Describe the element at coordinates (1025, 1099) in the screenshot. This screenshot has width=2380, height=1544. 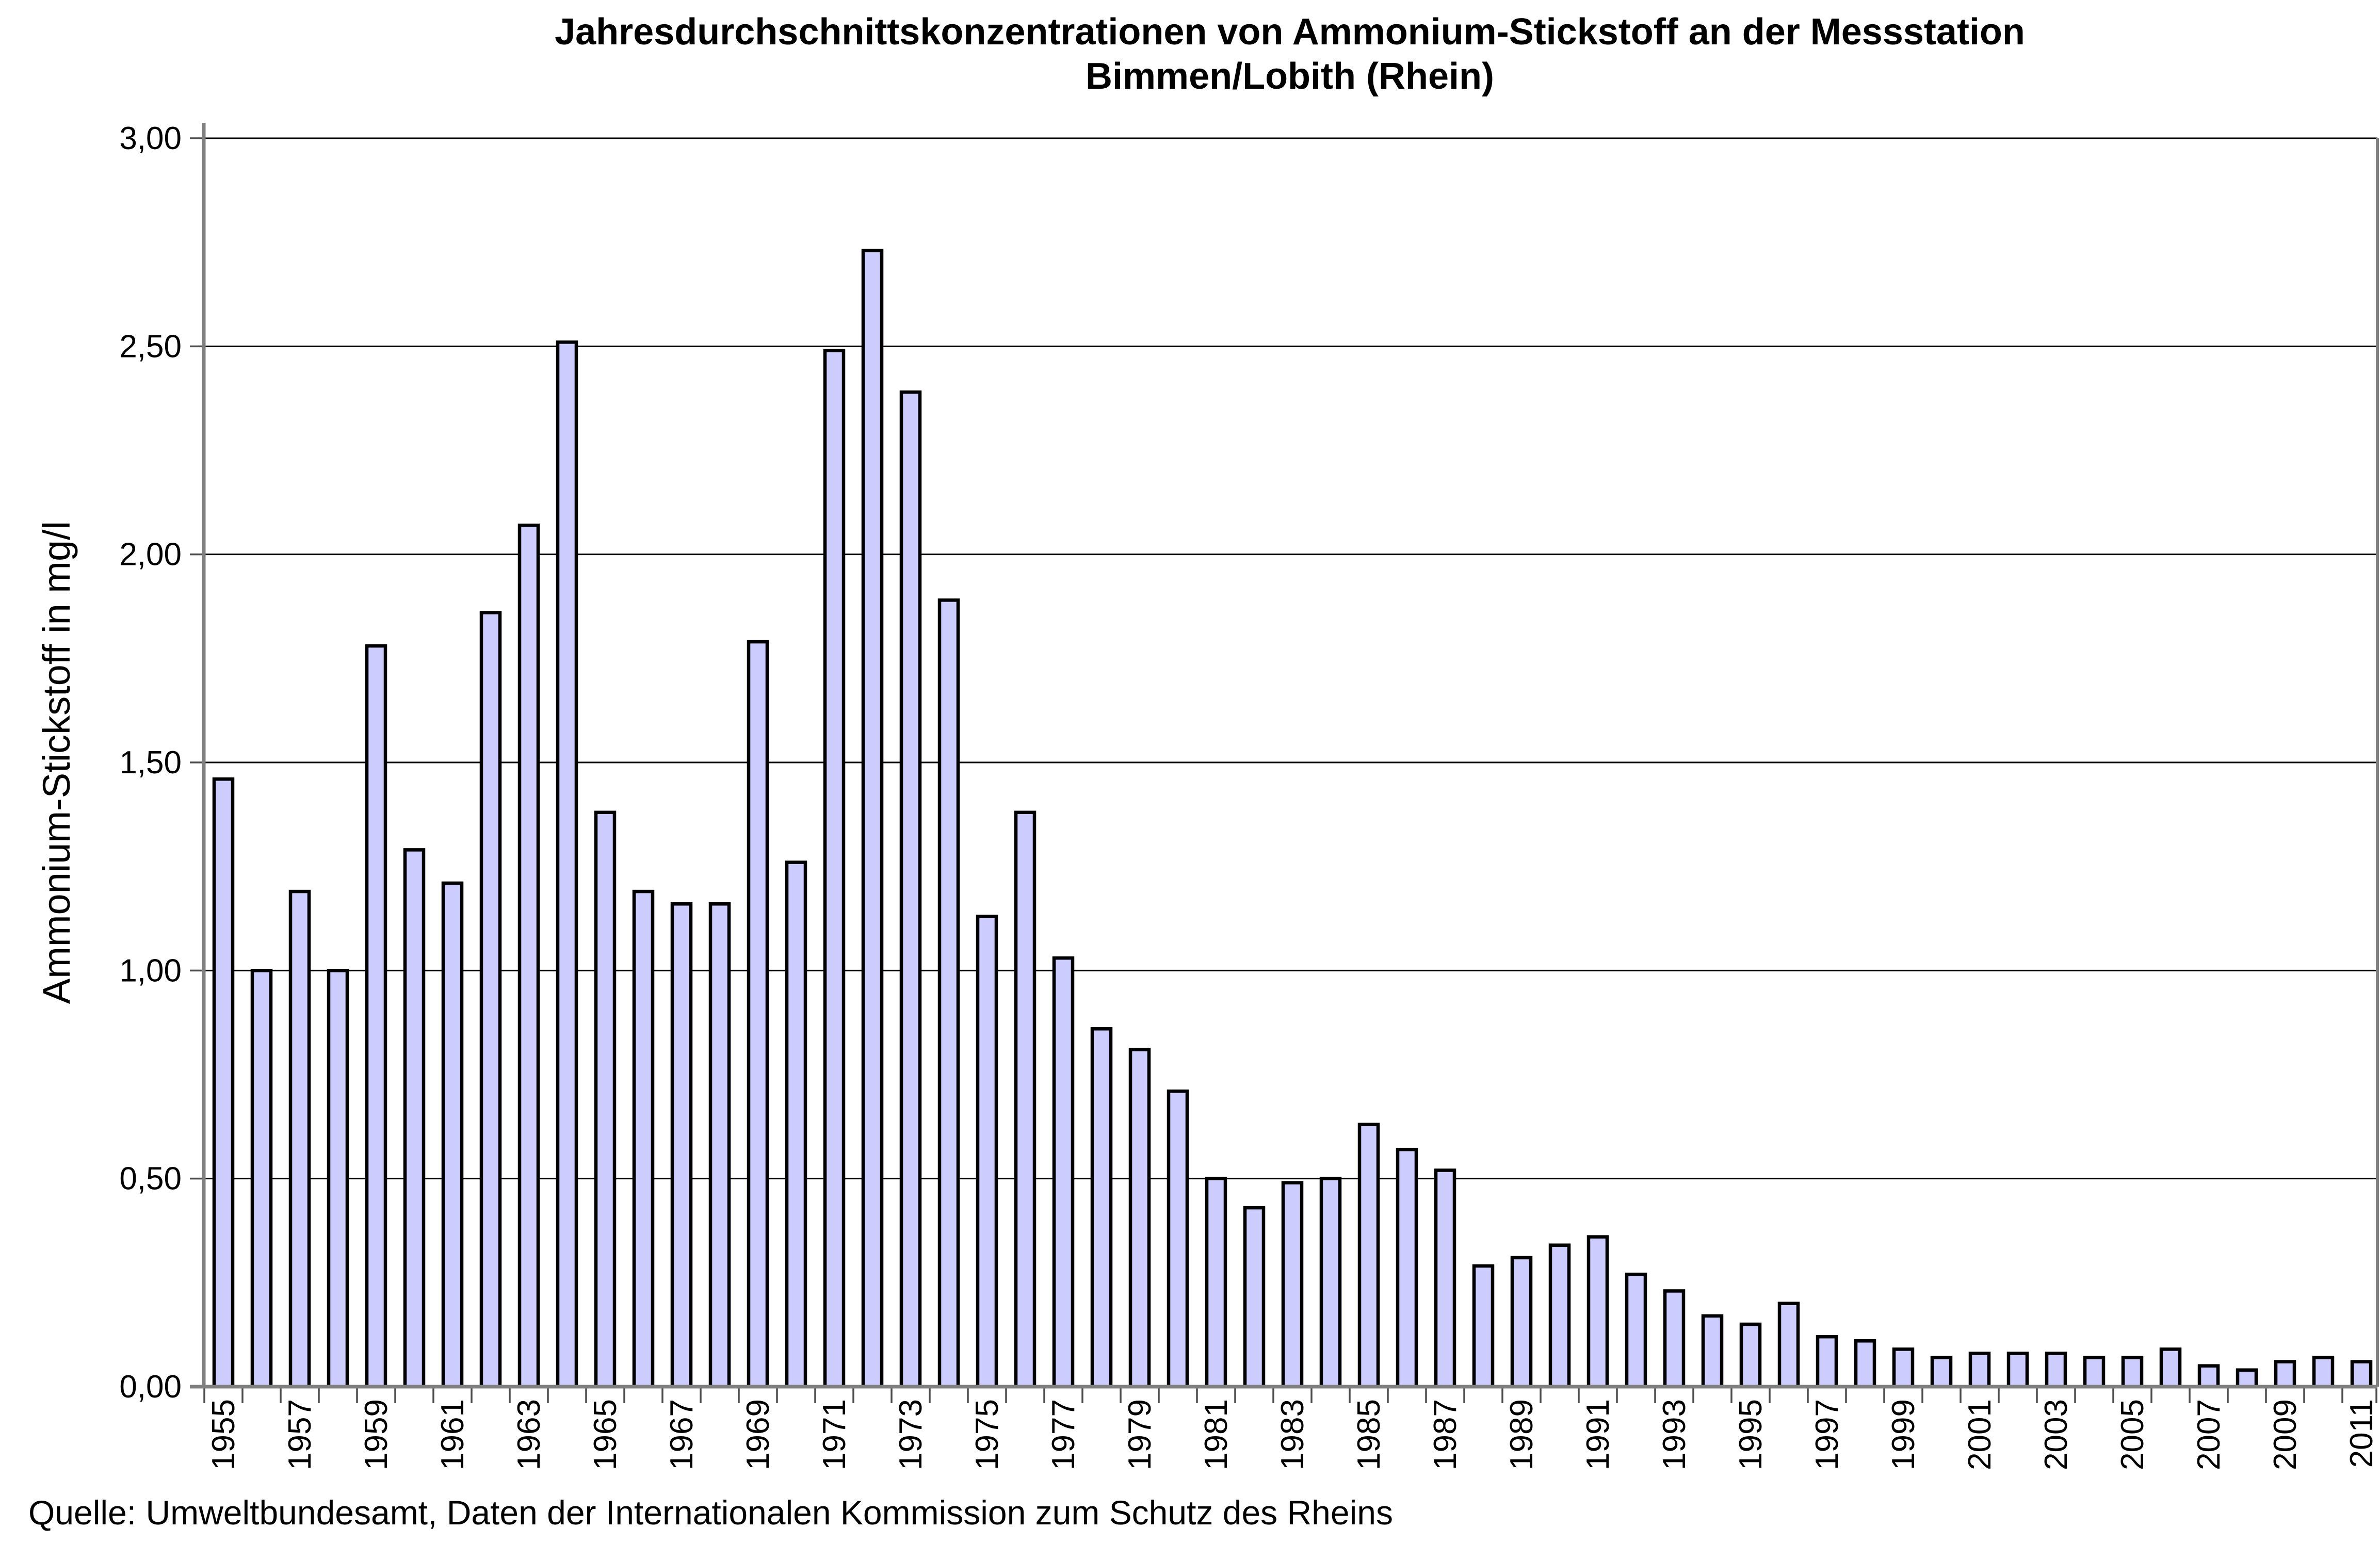
I see `bar-1976` at that location.